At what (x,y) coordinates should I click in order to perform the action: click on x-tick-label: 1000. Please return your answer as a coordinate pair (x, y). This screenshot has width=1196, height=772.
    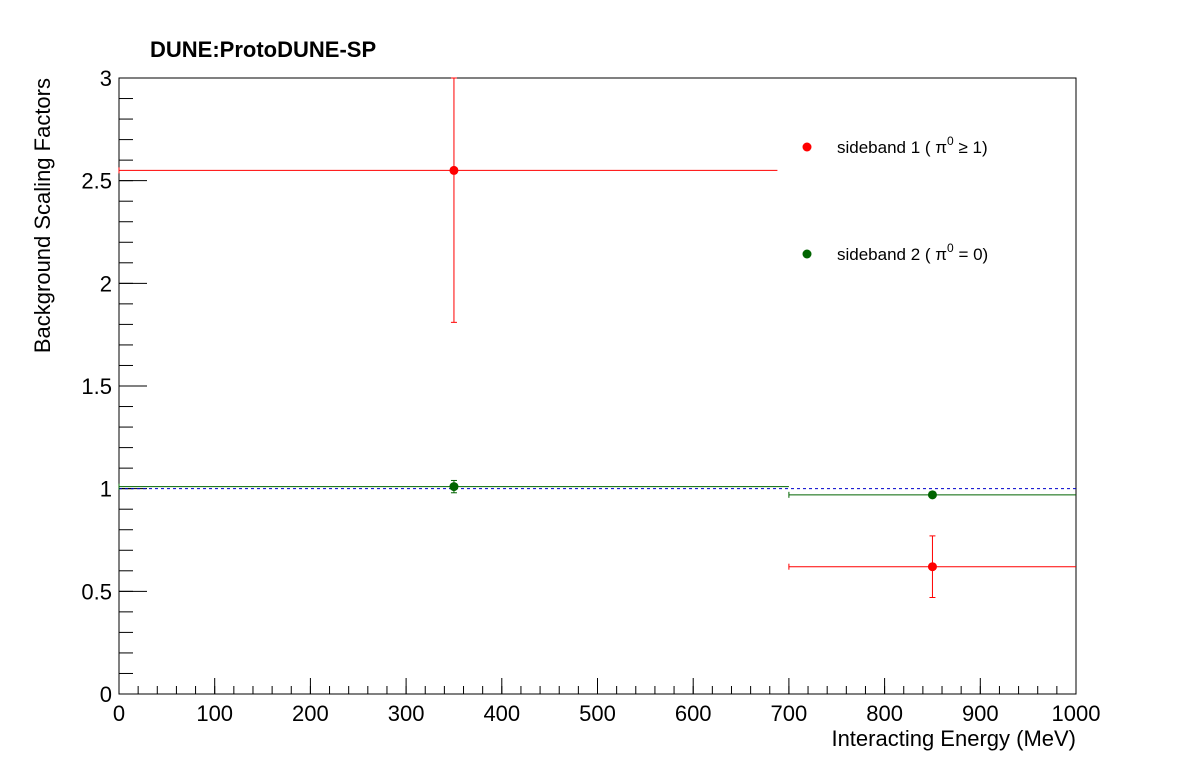
    Looking at the image, I should click on (1076, 713).